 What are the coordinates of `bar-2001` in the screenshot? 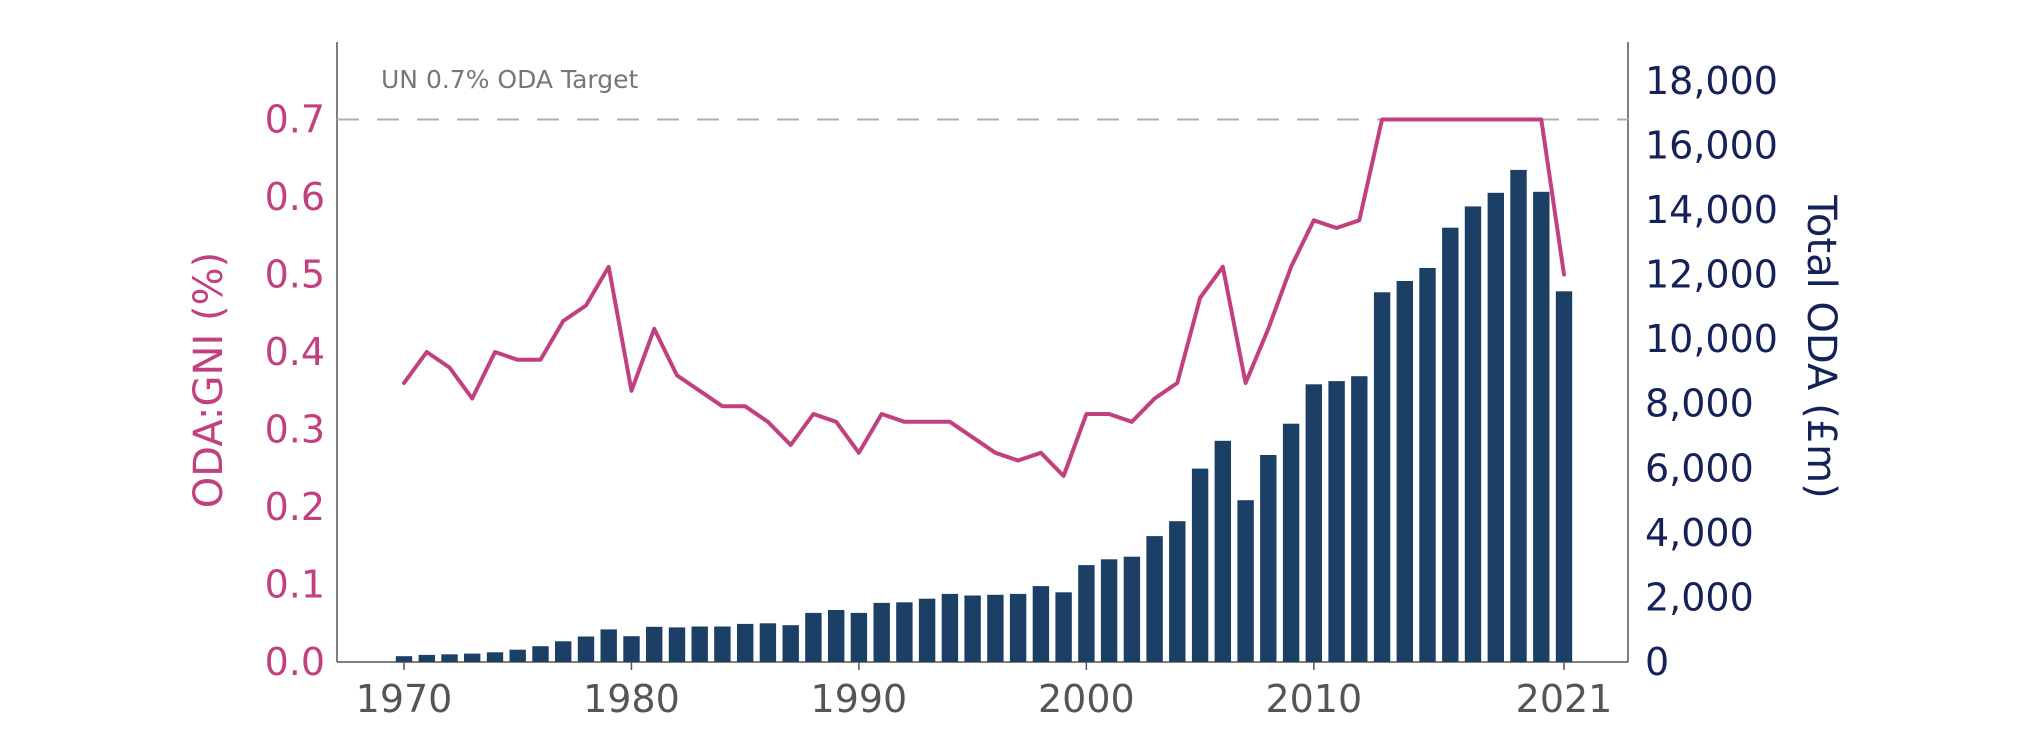 It's located at (1109, 610).